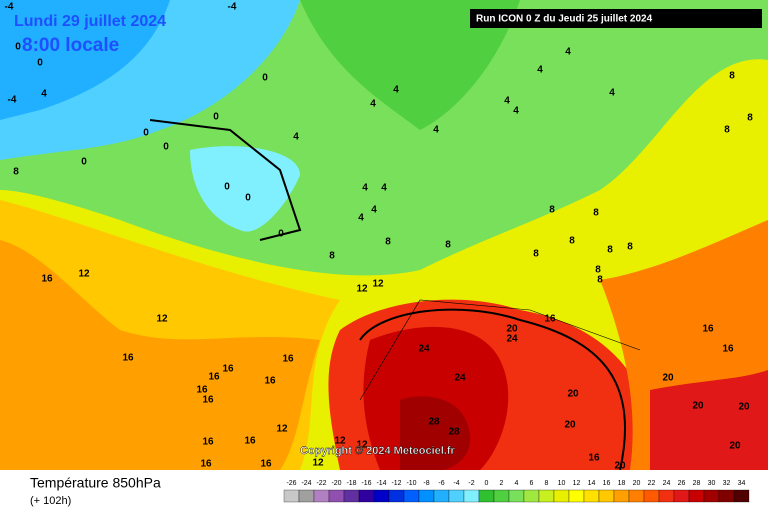 The height and width of the screenshot is (517, 768). Describe the element at coordinates (637, 483) in the screenshot. I see `scale-label: 20` at that location.